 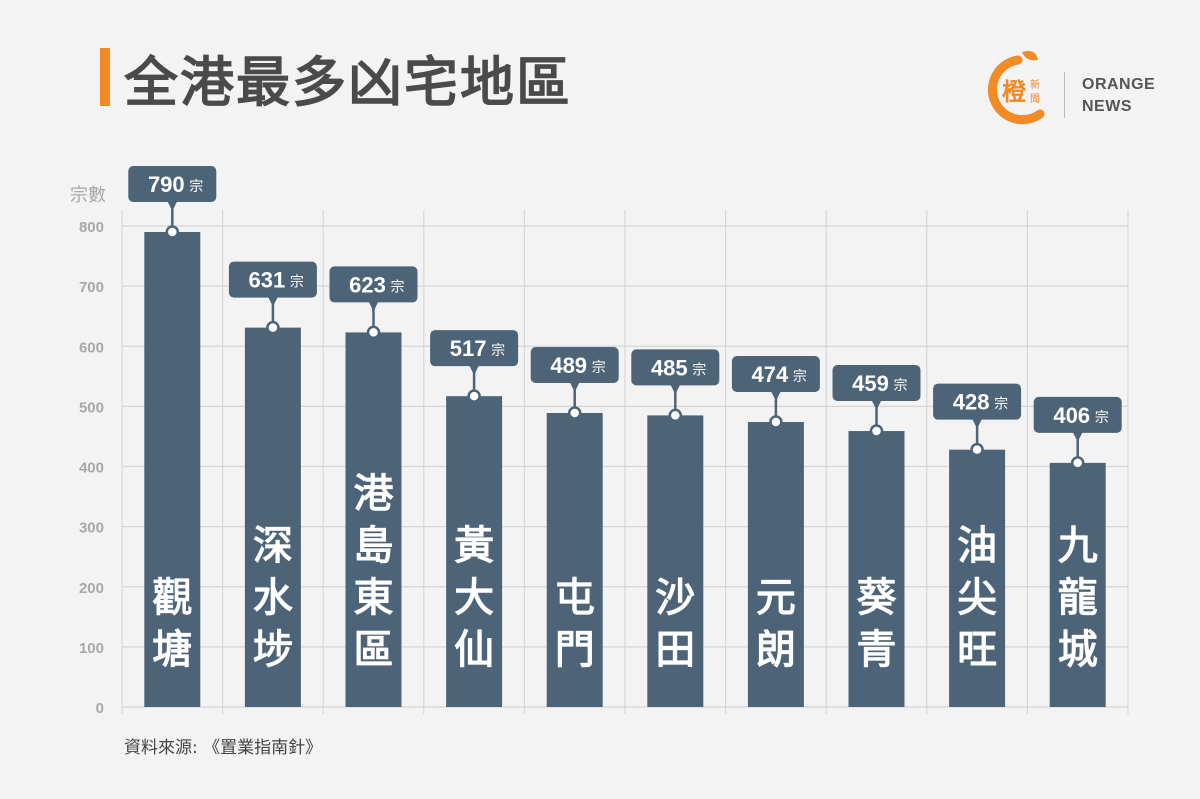 What do you see at coordinates (367, 284) in the screenshot?
I see `value-label: 623` at bounding box center [367, 284].